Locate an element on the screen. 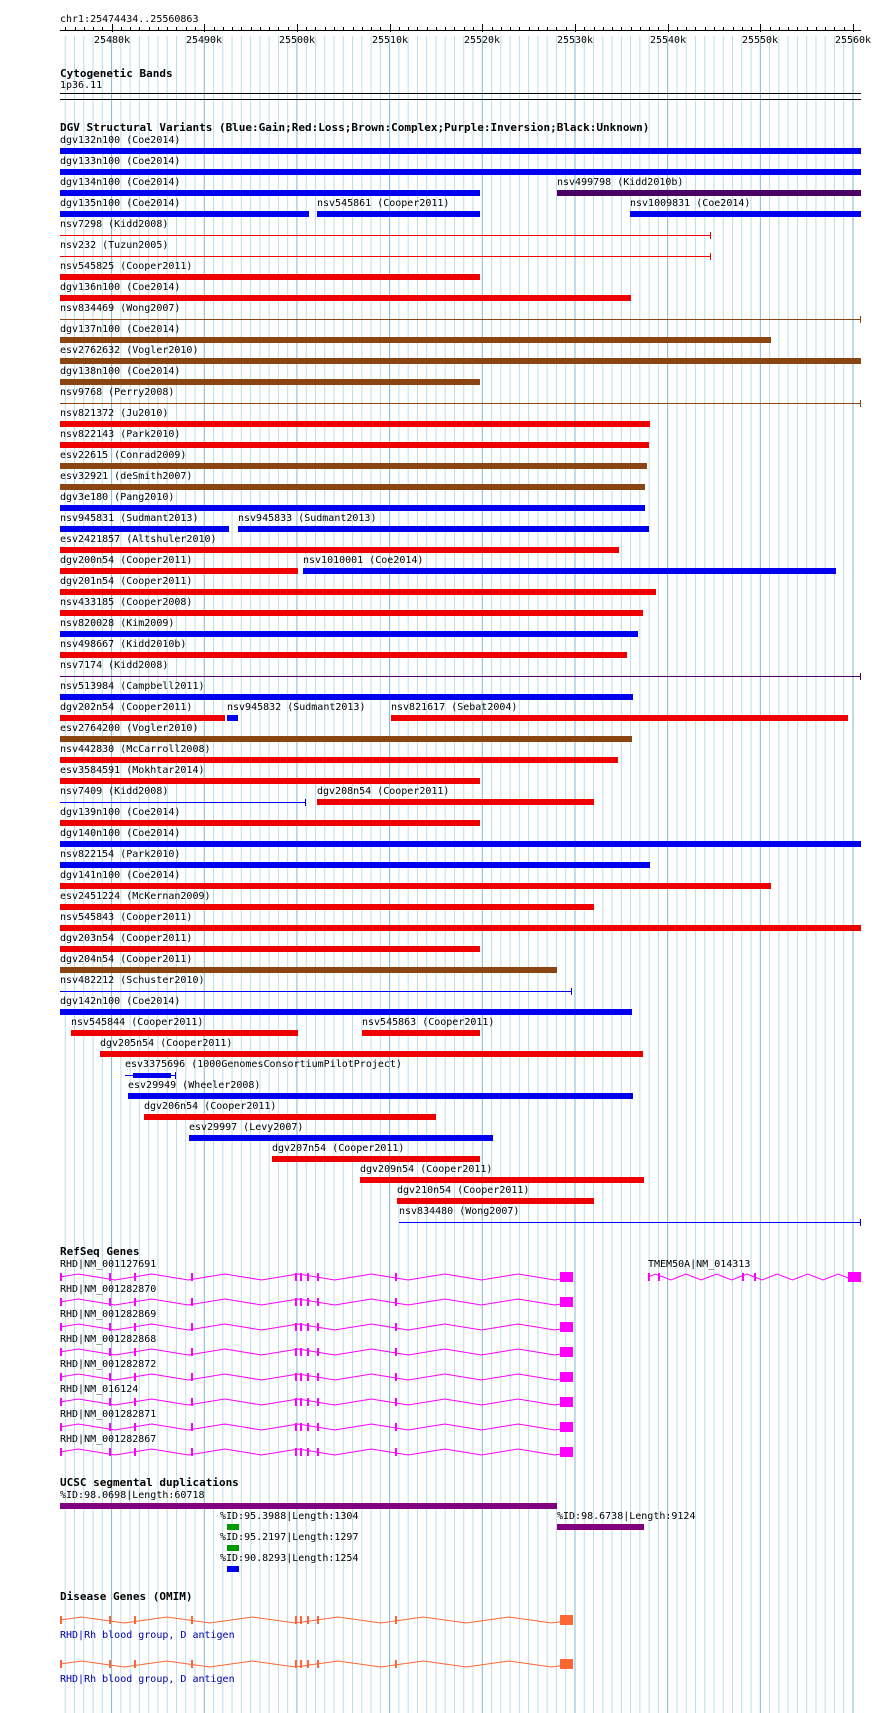 The image size is (890, 1713). dgv-feature-label: dgv206n54 (Cooper2011) is located at coordinates (210, 1106).